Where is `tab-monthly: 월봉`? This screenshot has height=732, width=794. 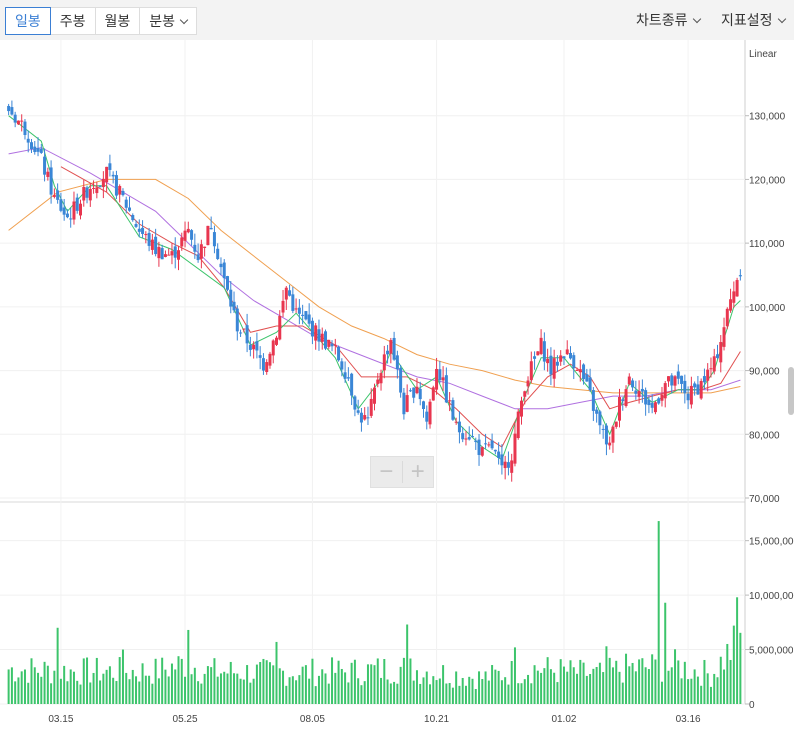
tab-monthly: 월봉 is located at coordinates (117, 21).